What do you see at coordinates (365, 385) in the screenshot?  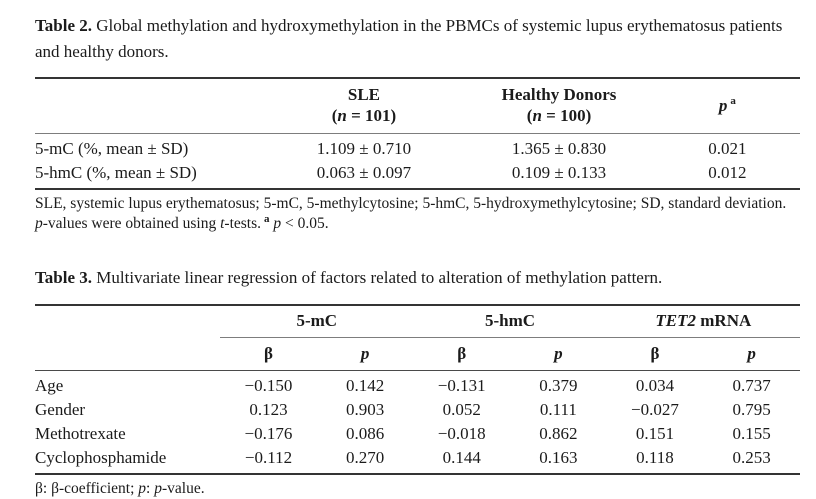 I see `table3-cell: 0.142` at bounding box center [365, 385].